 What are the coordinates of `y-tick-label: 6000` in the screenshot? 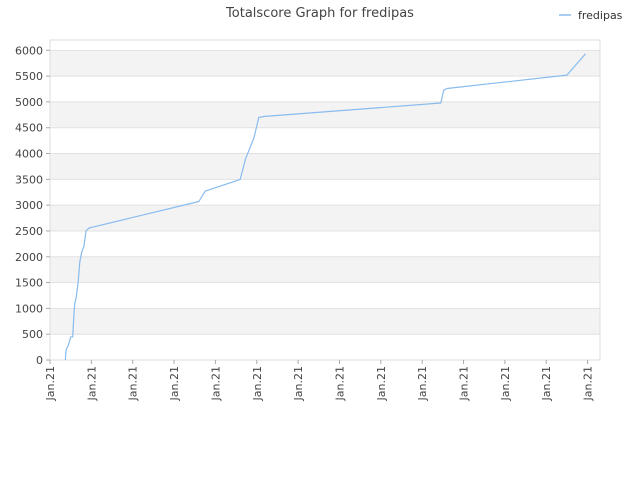 It's located at (29, 50).